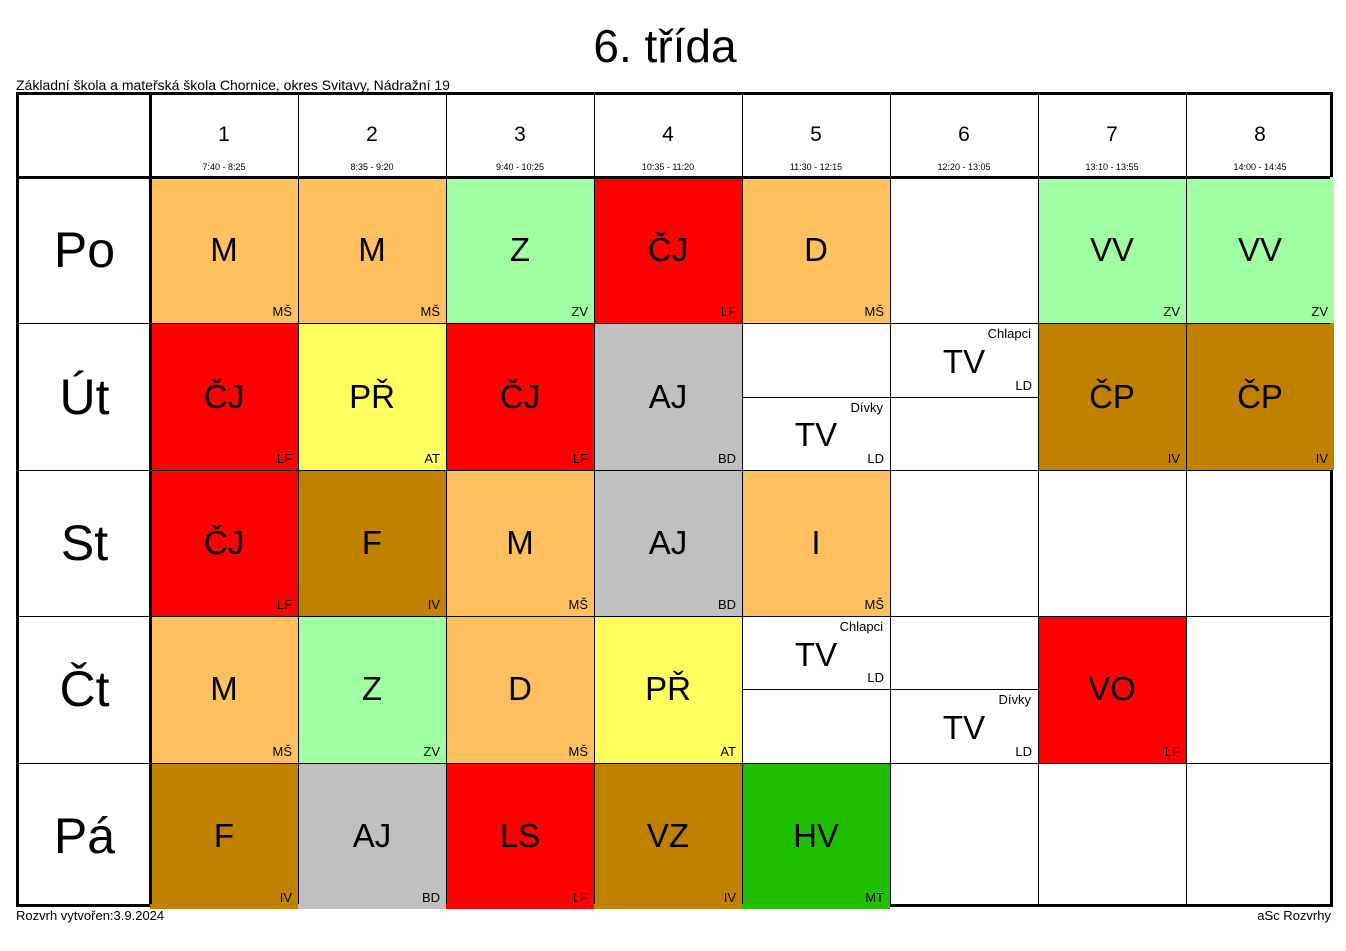 The height and width of the screenshot is (951, 1346). Describe the element at coordinates (431, 751) in the screenshot. I see `lesson-teacher: ZV` at that location.